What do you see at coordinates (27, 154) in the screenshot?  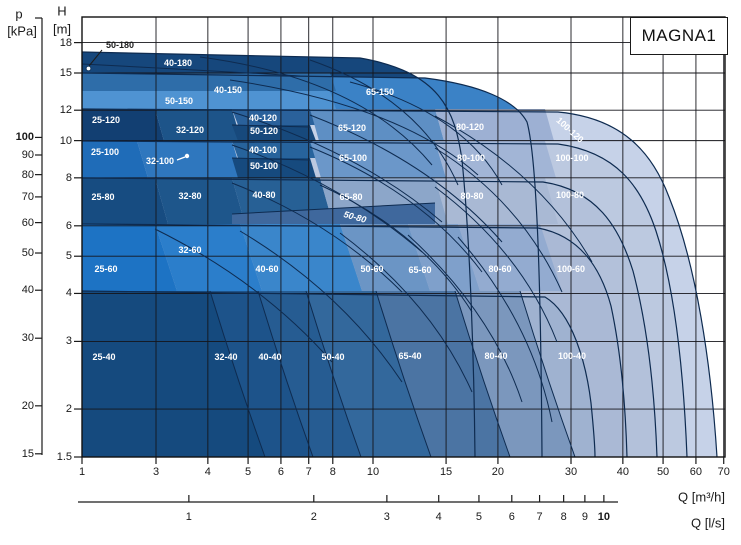 I see `pressure-tick-label: 90` at bounding box center [27, 154].